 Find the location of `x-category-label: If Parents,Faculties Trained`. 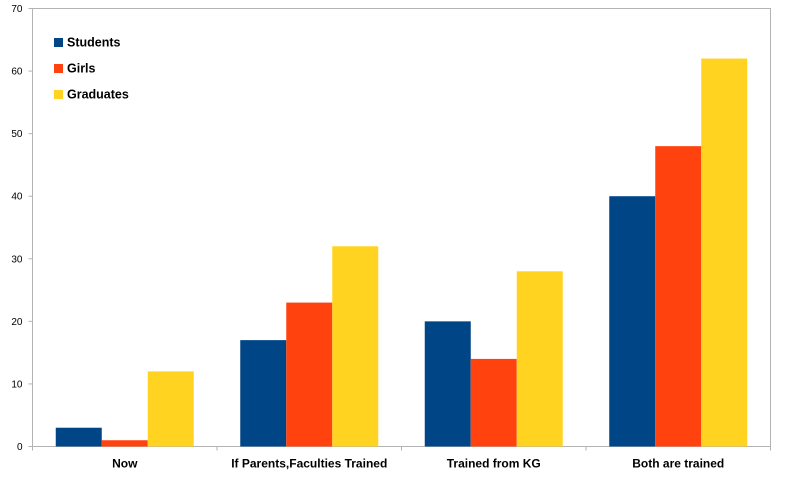

x-category-label: If Parents,Faculties Trained is located at coordinates (309, 464).